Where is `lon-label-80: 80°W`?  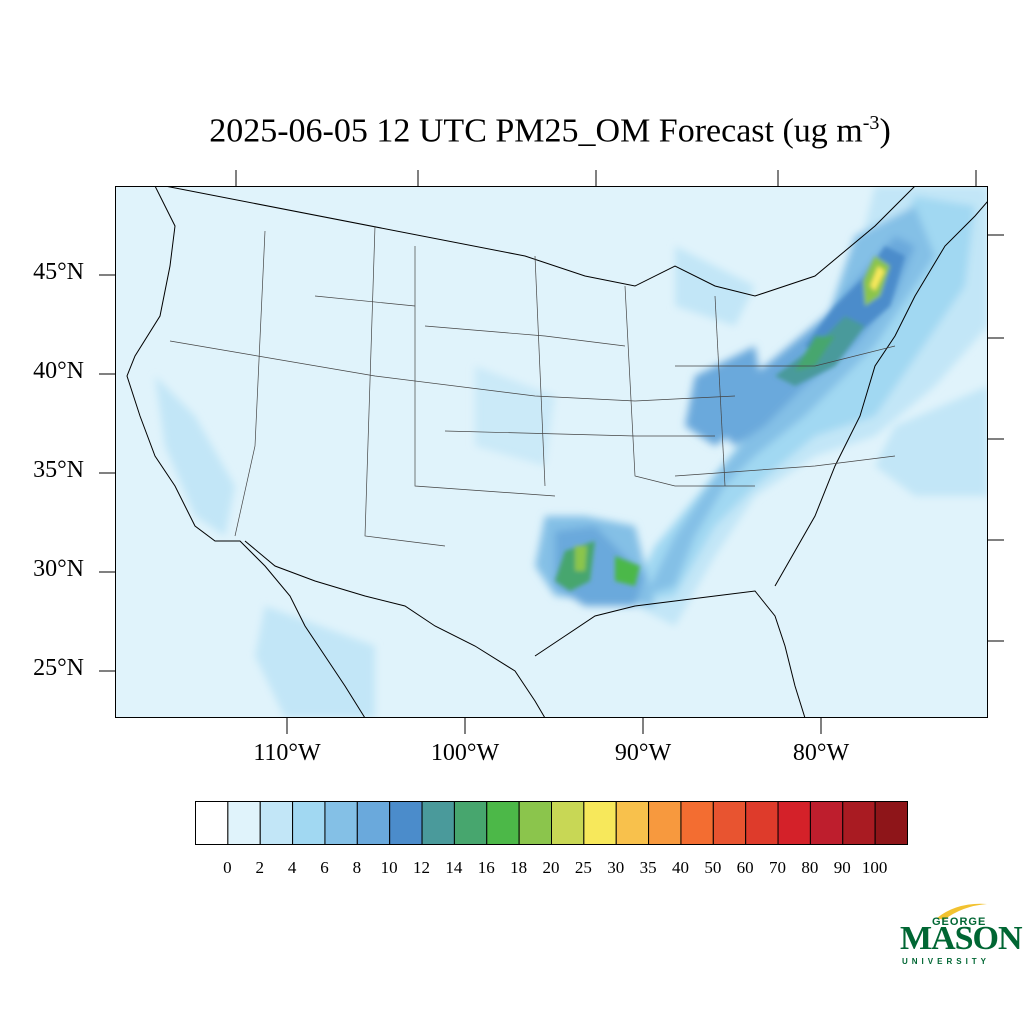 lon-label-80: 80°W is located at coordinates (821, 753).